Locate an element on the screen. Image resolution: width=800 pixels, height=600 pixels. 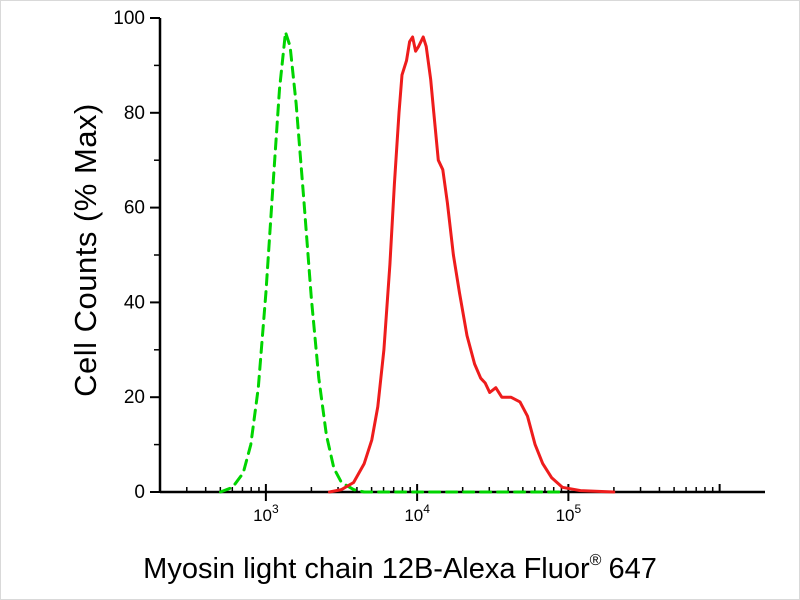
x-tick-label: 10⁴ is located at coordinates (417, 513).